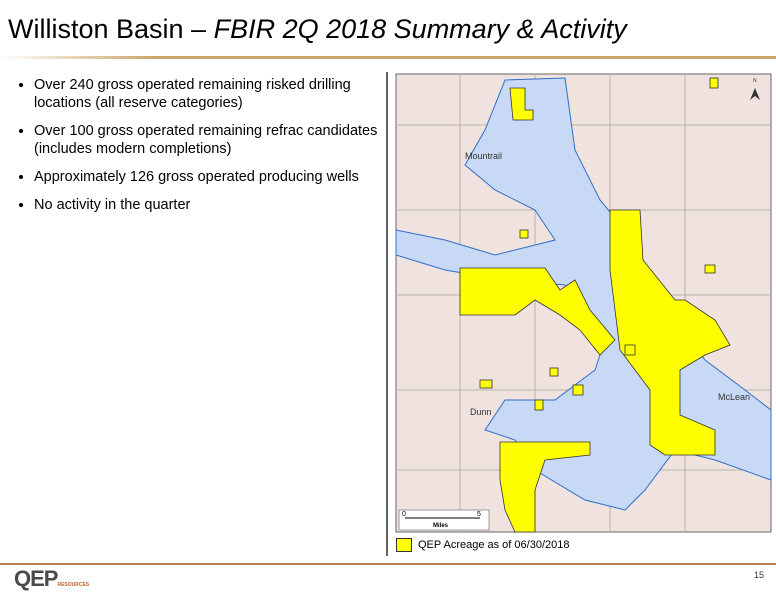  I want to click on logo: QEPRESOURCES, so click(51, 579).